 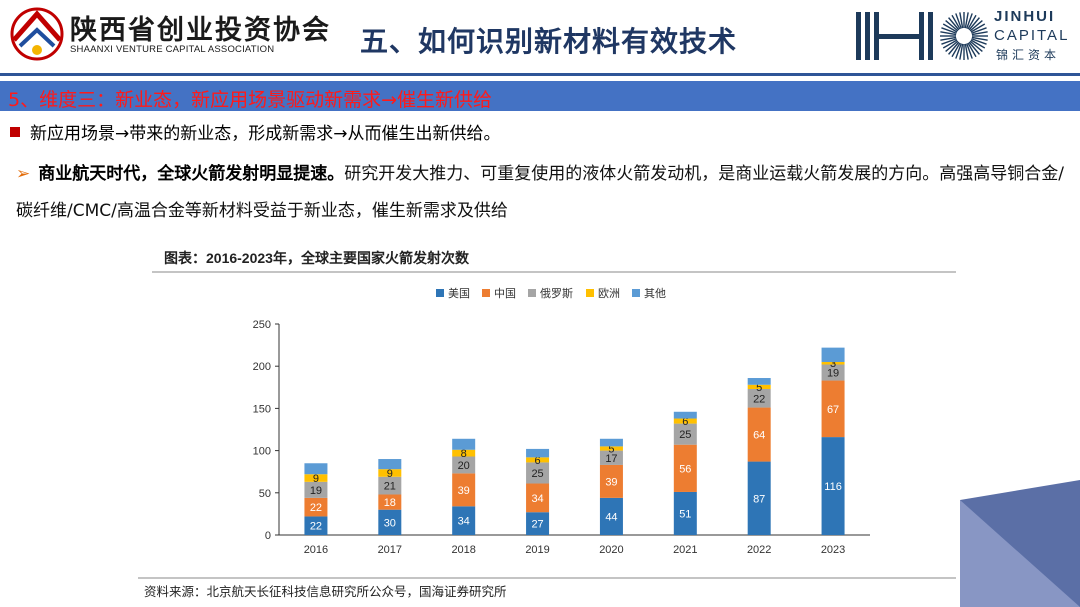 What do you see at coordinates (464, 466) in the screenshot?
I see `data-label: 20` at bounding box center [464, 466].